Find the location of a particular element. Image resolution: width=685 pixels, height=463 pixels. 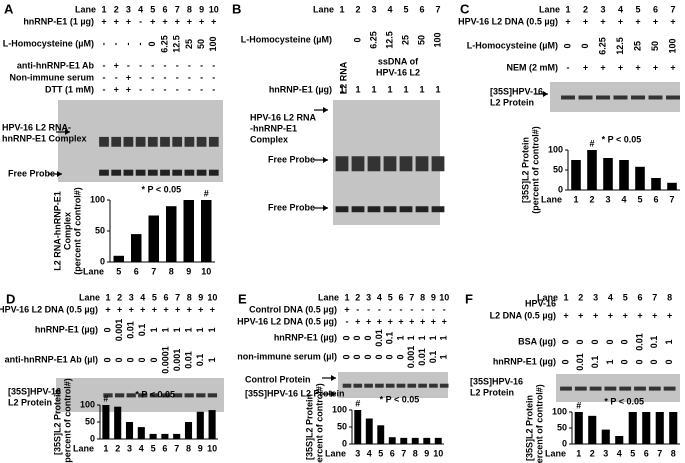

gel-label: HPV-16 L2 RNA- is located at coordinates (36, 127).